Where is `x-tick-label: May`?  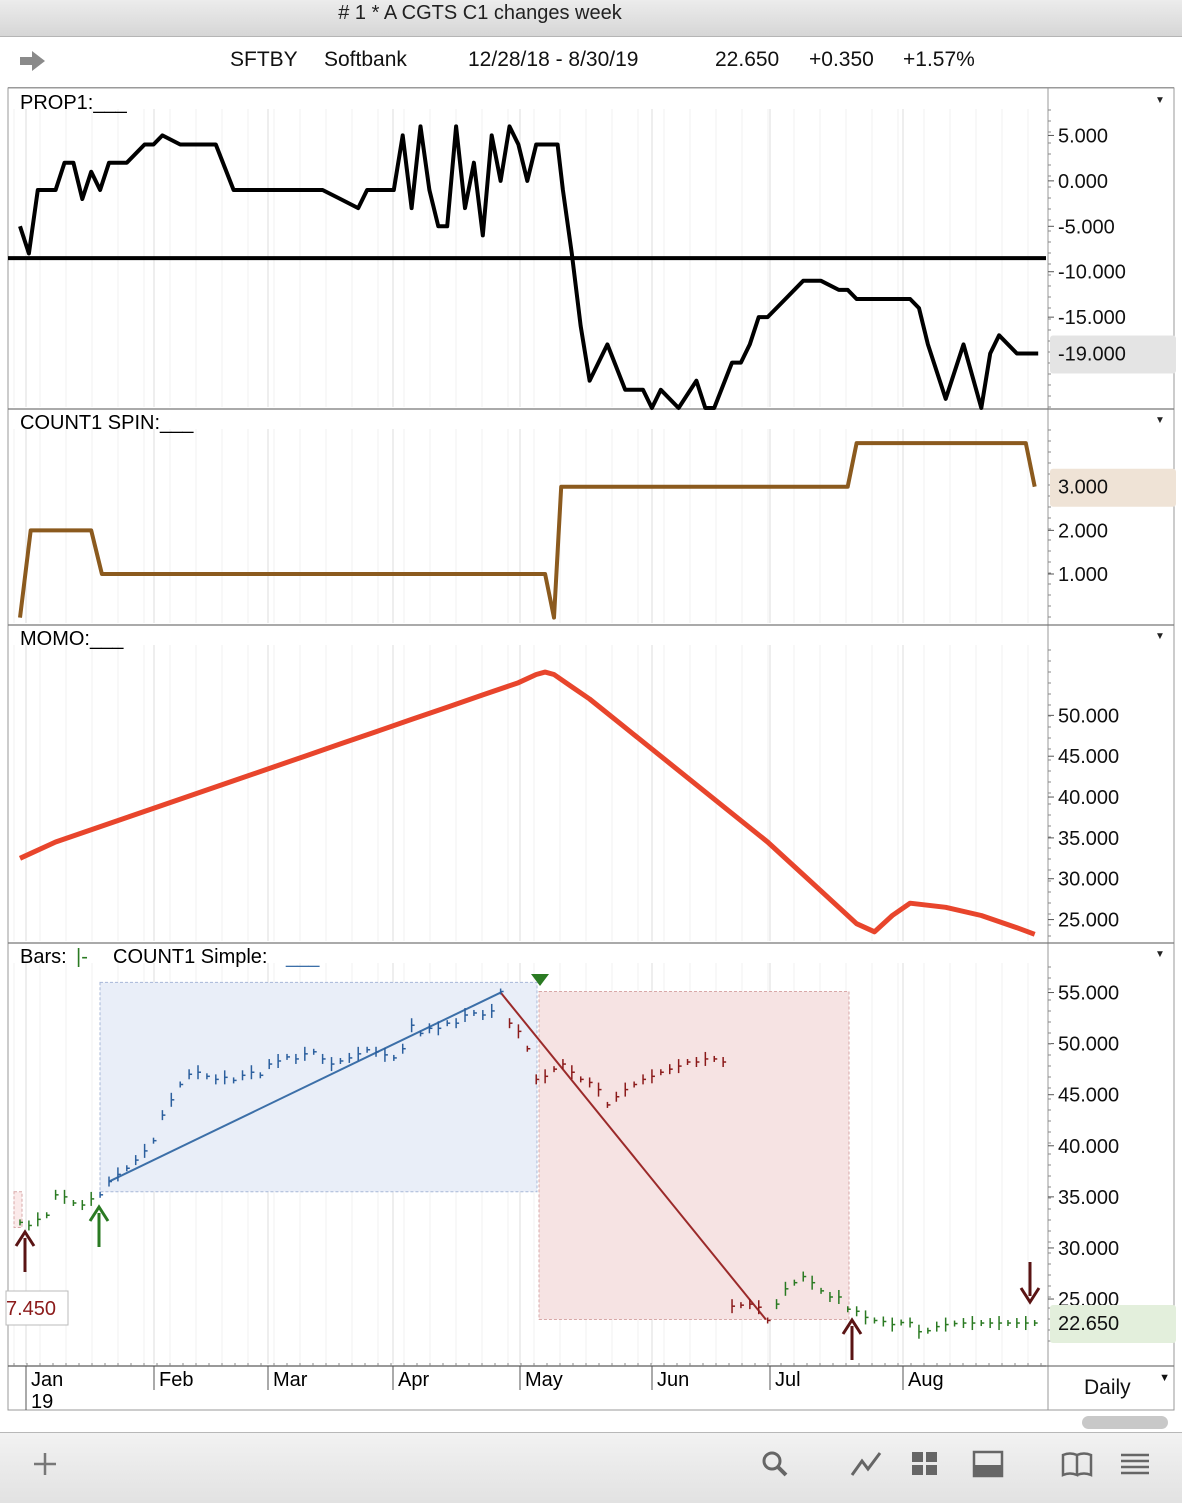 x-tick-label: May is located at coordinates (544, 1380).